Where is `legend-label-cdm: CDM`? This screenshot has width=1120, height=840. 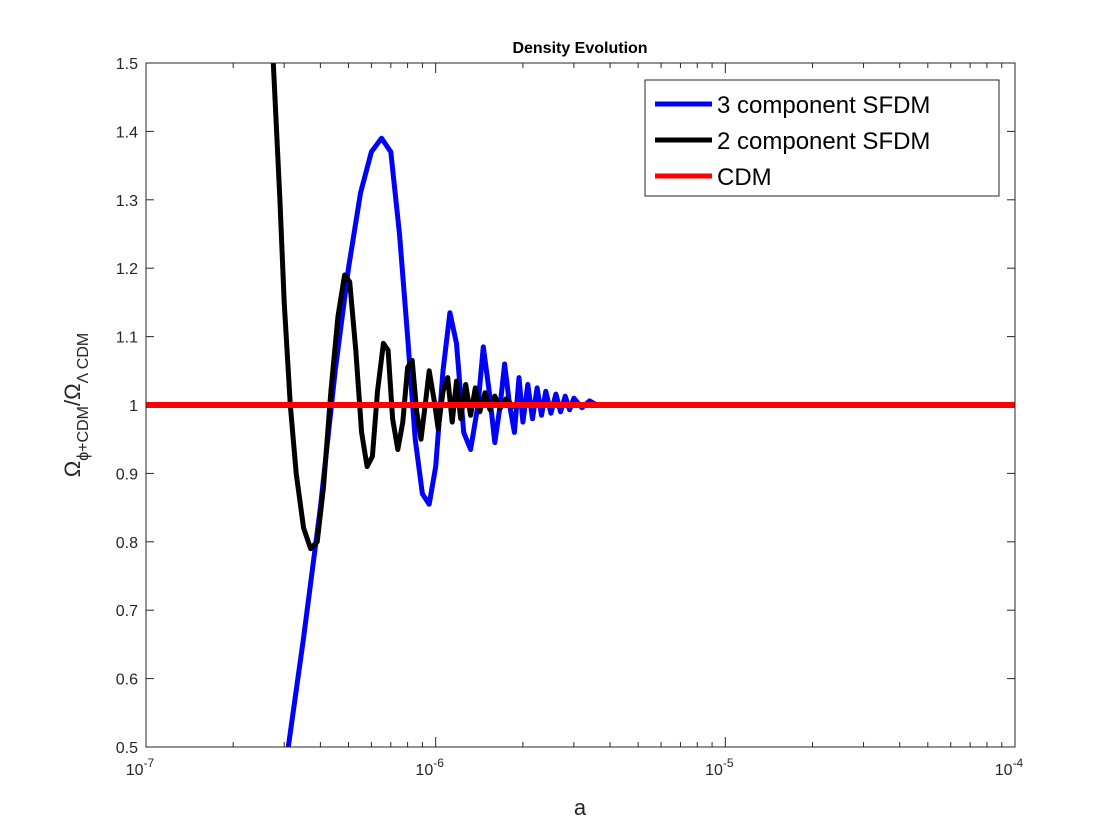 legend-label-cdm: CDM is located at coordinates (744, 177).